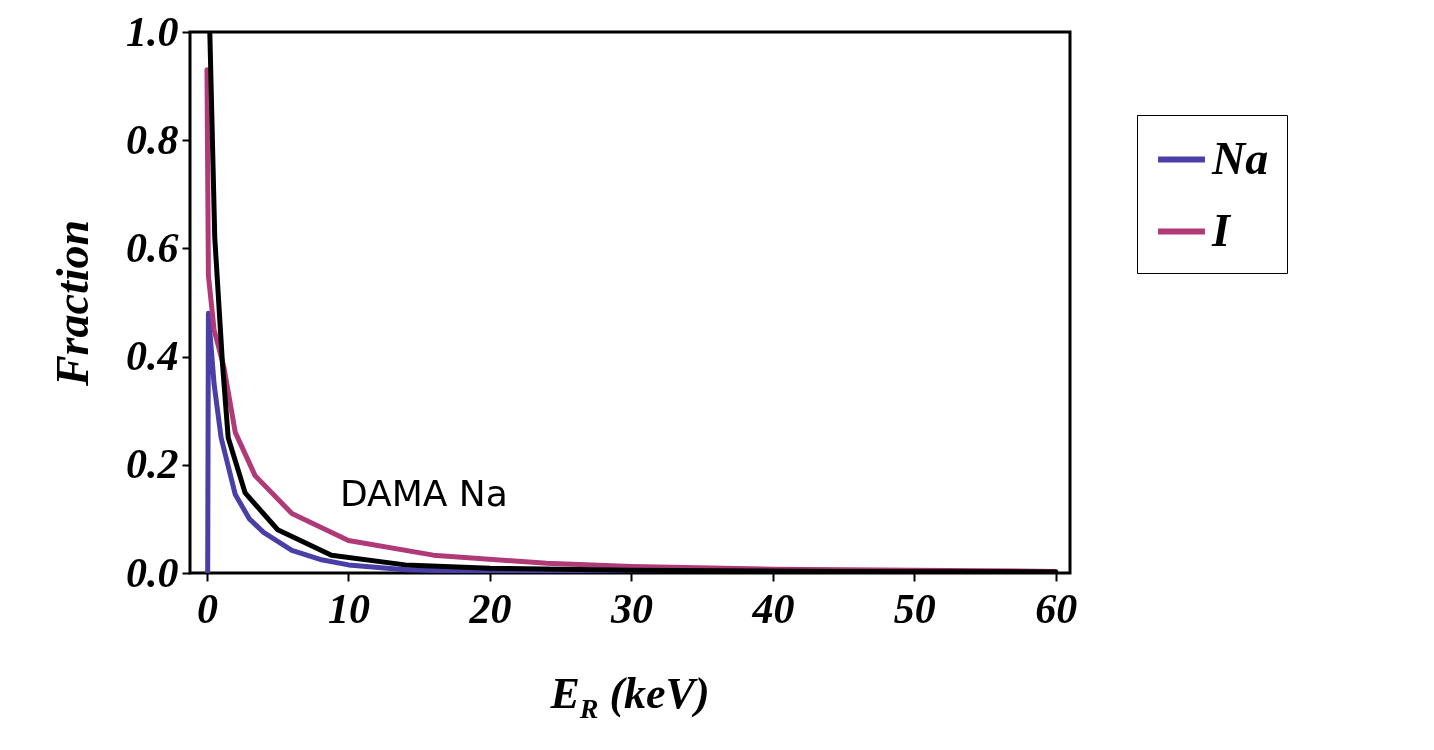  Describe the element at coordinates (152, 572) in the screenshot. I see `y-tick-label: 0.0` at that location.